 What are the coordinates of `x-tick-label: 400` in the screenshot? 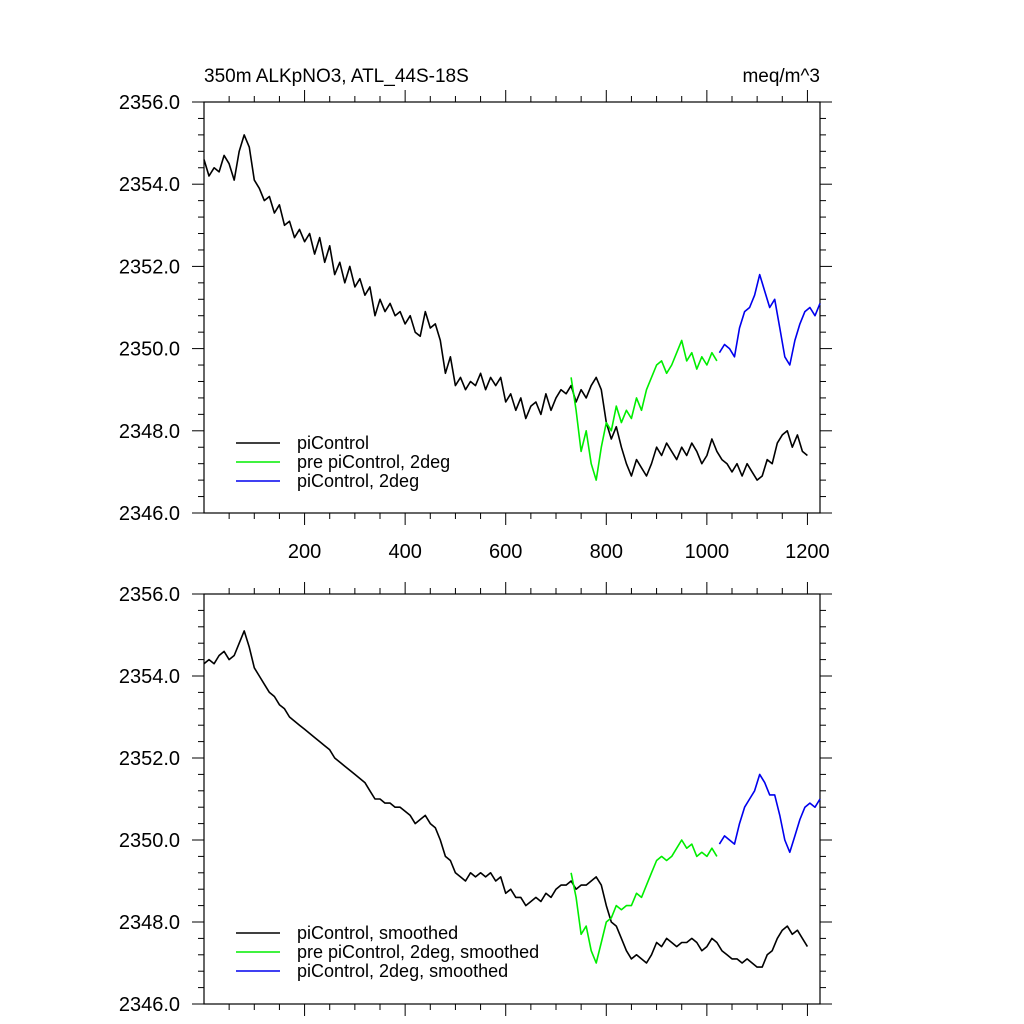 It's located at (404, 552).